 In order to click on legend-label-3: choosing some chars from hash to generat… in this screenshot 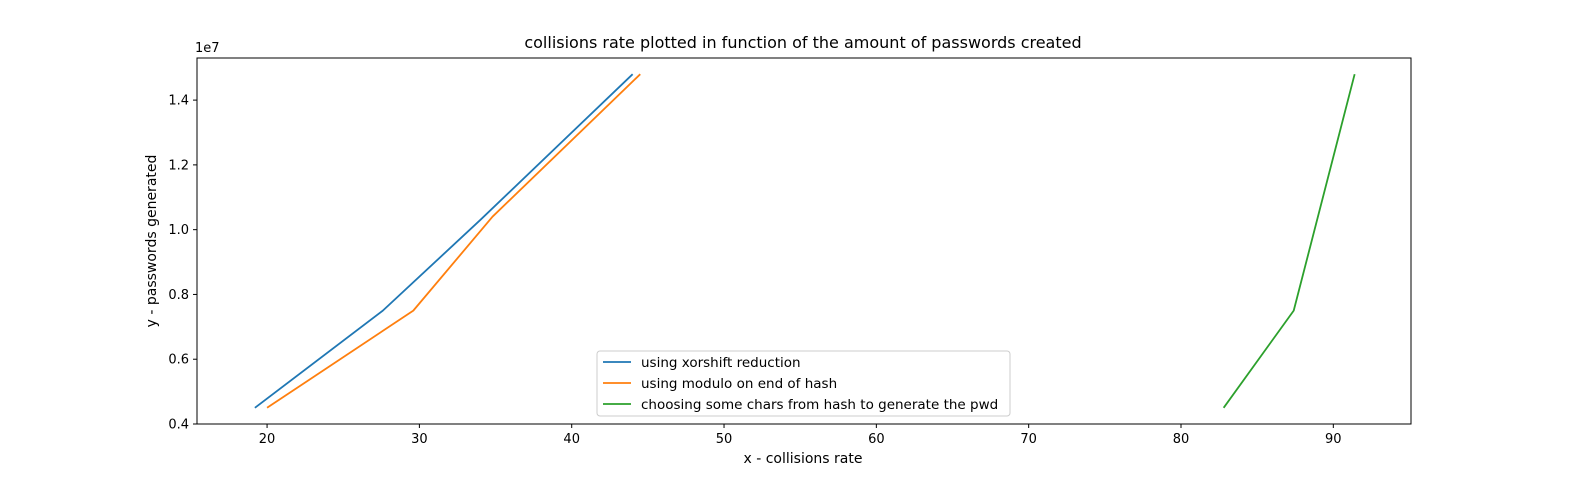, I will do `click(819, 405)`.